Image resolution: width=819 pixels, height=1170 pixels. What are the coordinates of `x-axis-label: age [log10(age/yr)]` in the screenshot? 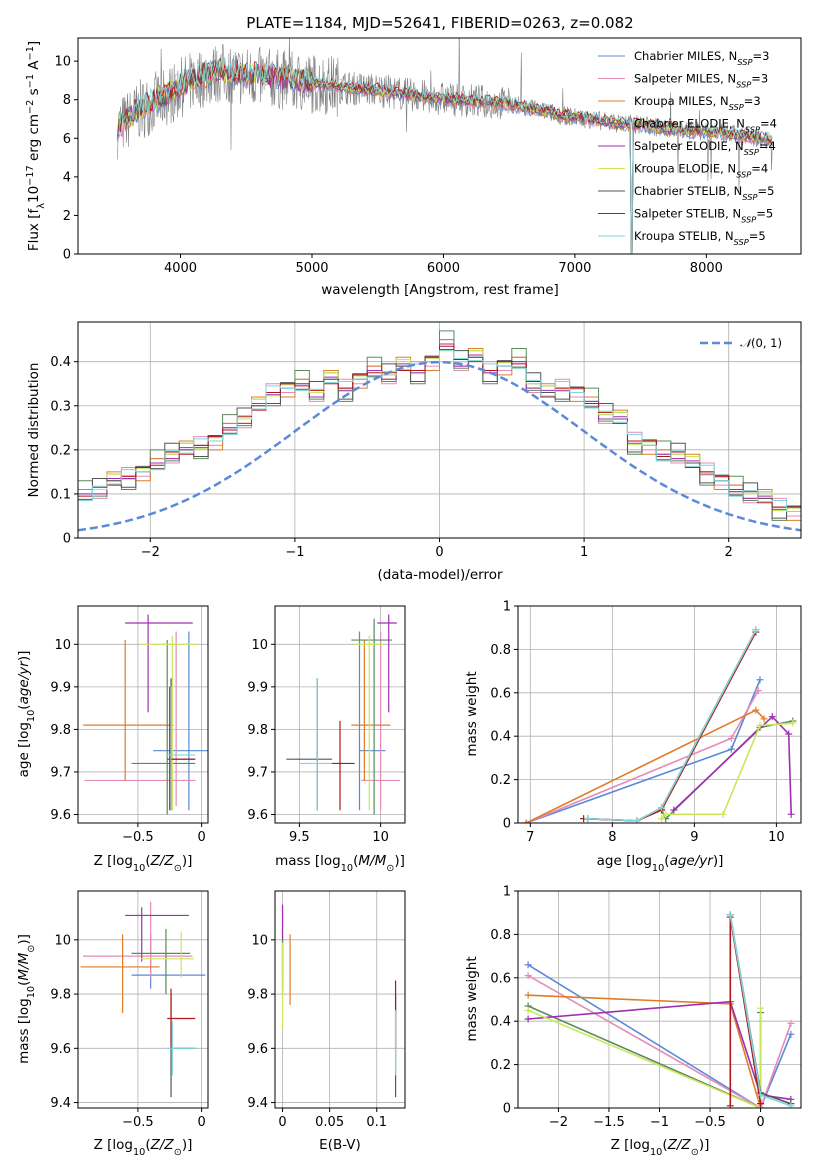 It's located at (660, 863).